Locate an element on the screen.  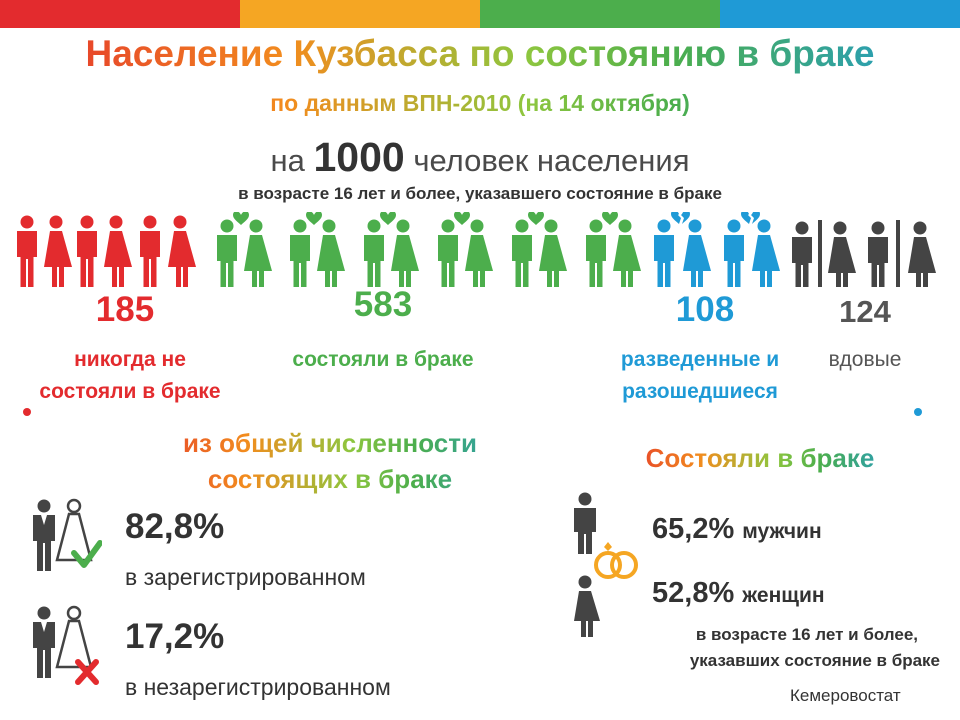
stripe-green is located at coordinates (600, 14).